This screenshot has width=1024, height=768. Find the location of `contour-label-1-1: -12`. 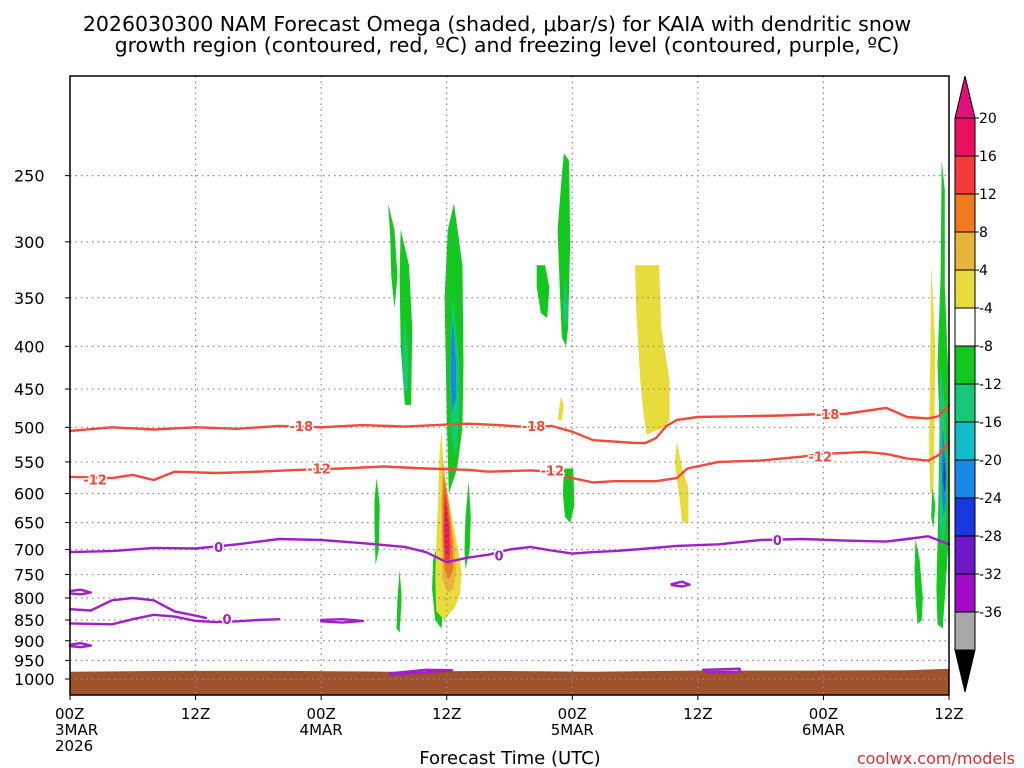

contour-label-1-1: -12 is located at coordinates (319, 469).